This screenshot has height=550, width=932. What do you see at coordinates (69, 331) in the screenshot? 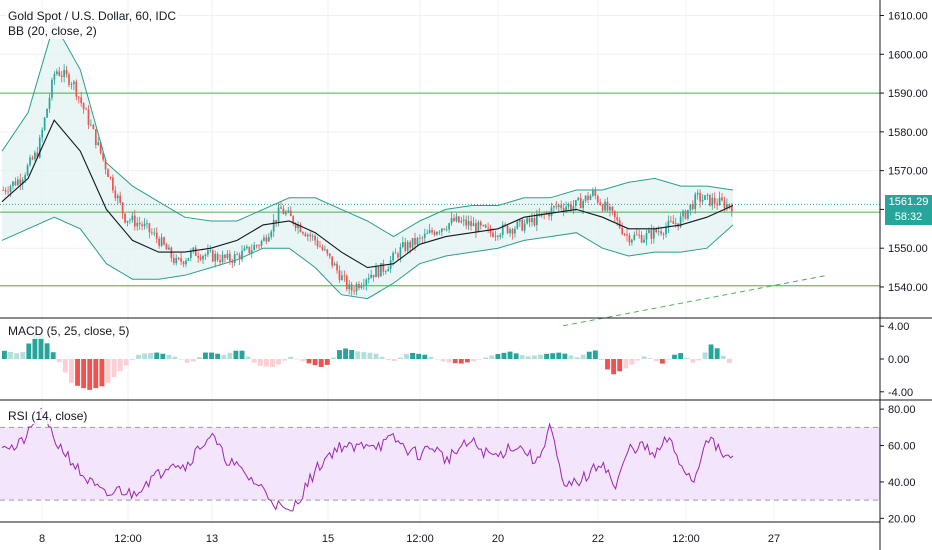
I see `macd-indicator-label: MACD (5, 25, close, 5)` at bounding box center [69, 331].